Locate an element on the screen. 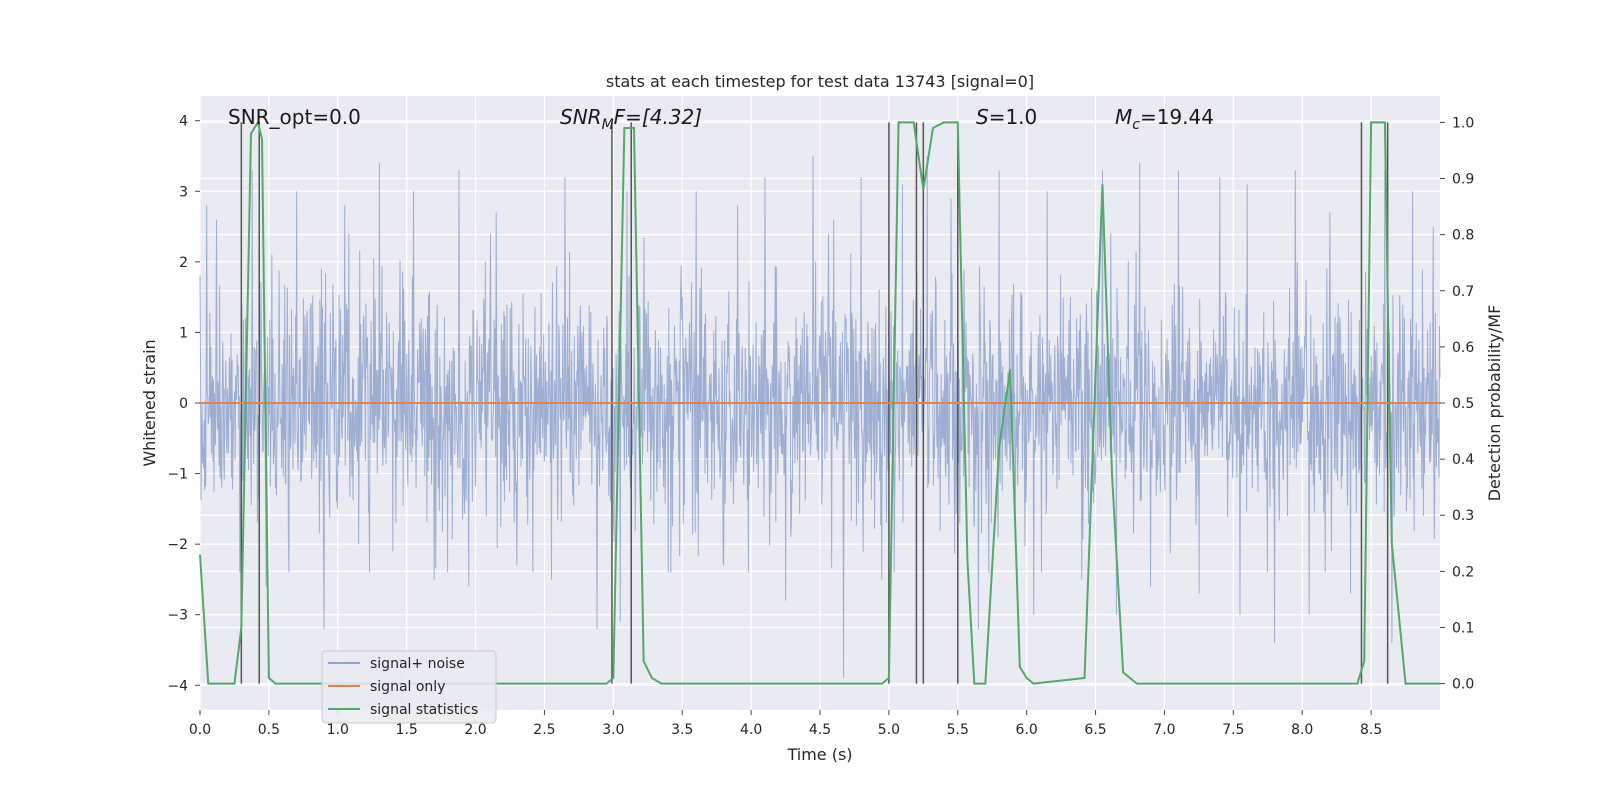 This screenshot has height=800, width=1600. legend-entry-noise: signal+ noise is located at coordinates (417, 664).